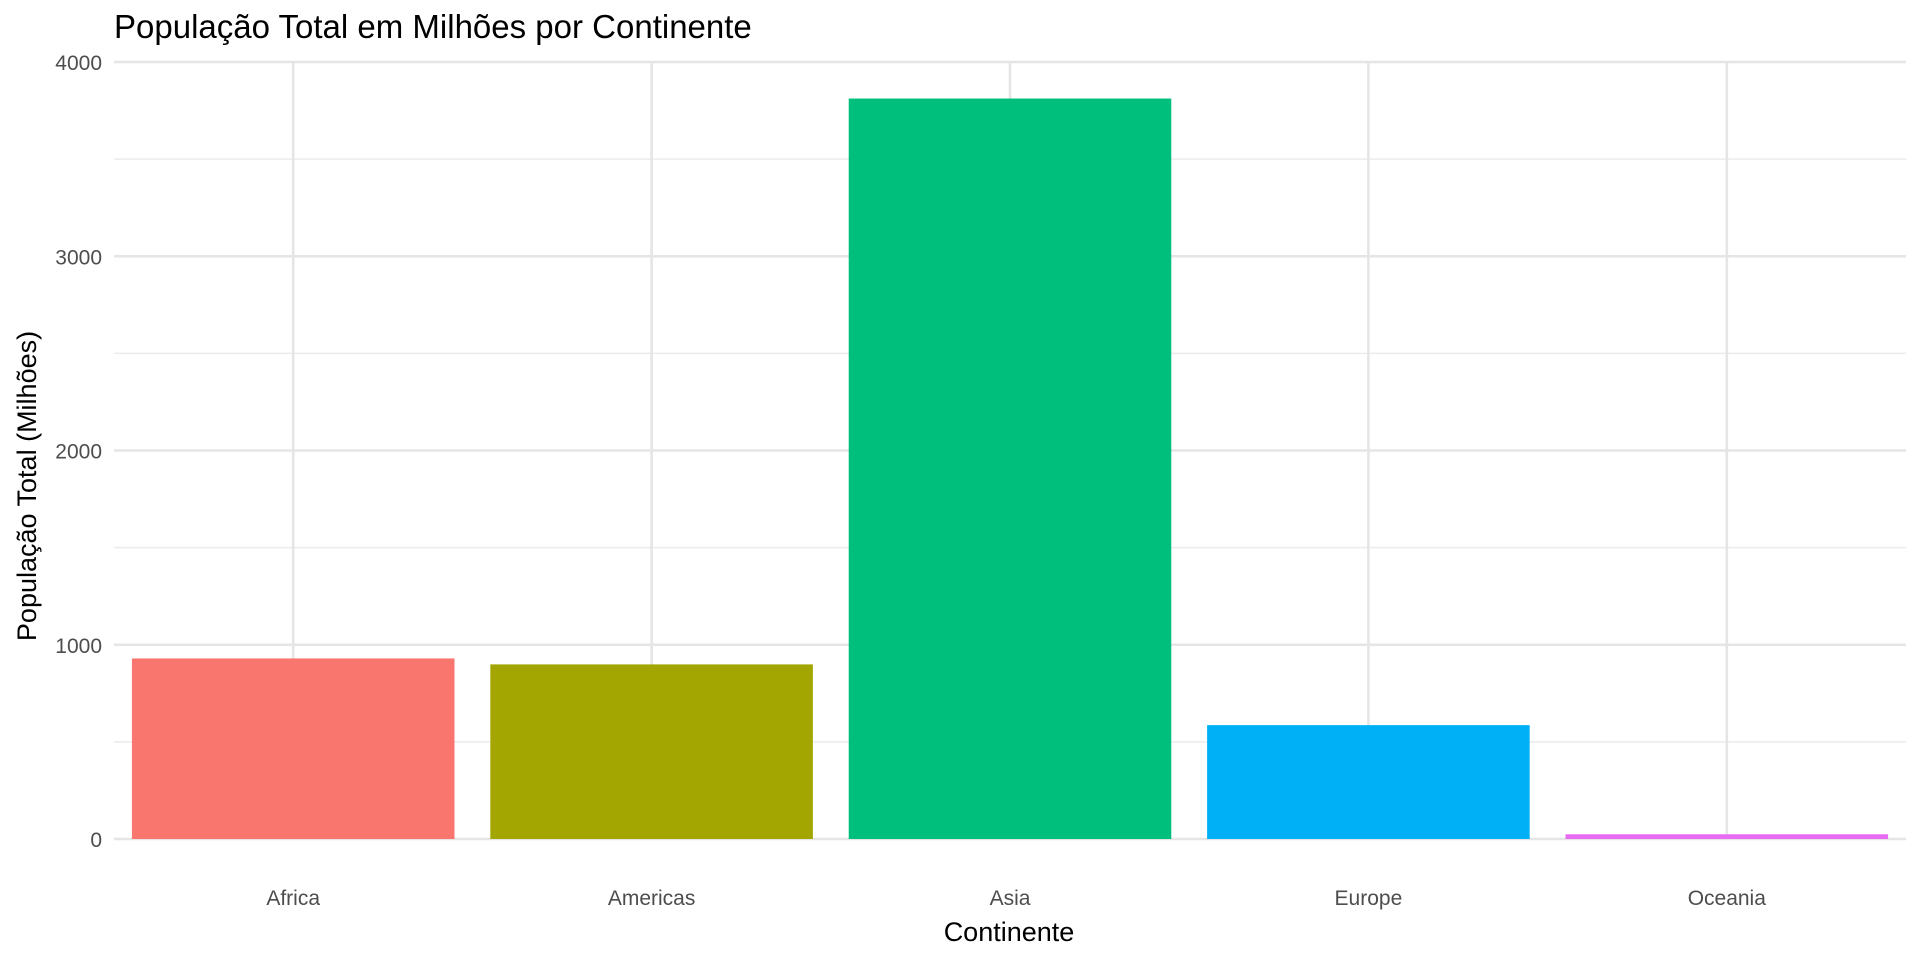 This screenshot has height=965, width=1920. What do you see at coordinates (1368, 782) in the screenshot?
I see `bar-europe` at bounding box center [1368, 782].